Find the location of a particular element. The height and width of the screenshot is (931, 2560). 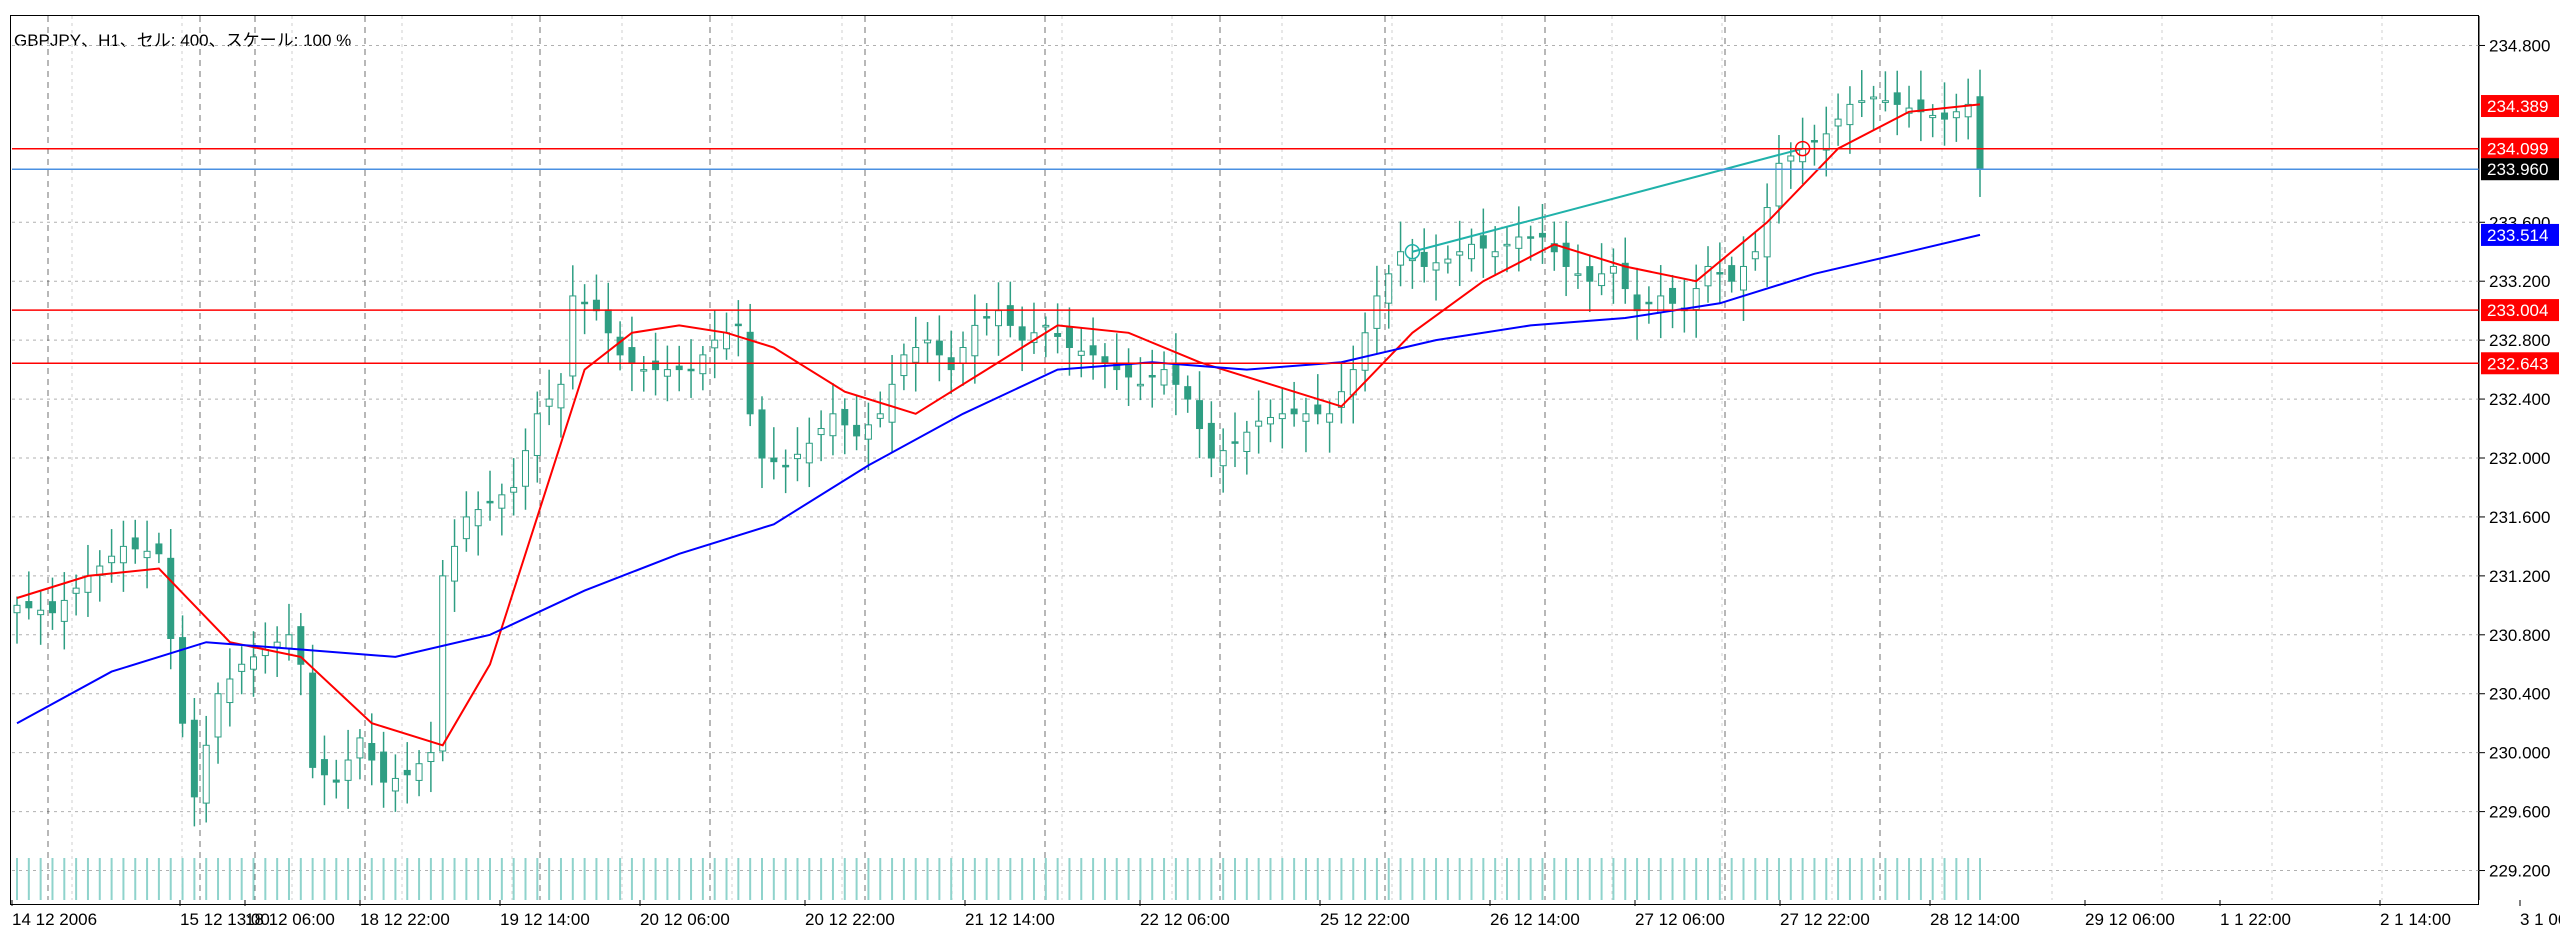

time-tick-label: 27 12 06:00 is located at coordinates (1680, 919).